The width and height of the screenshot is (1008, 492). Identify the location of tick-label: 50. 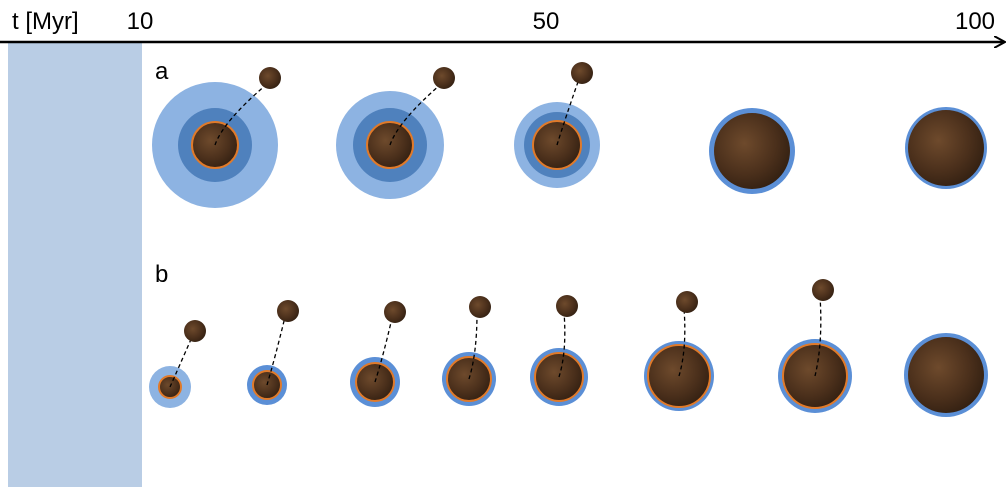
(546, 21).